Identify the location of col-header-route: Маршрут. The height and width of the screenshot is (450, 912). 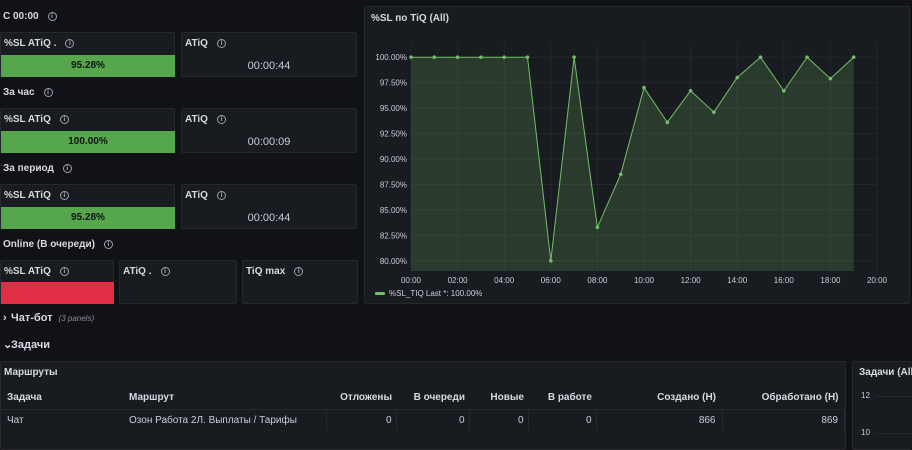
(152, 397).